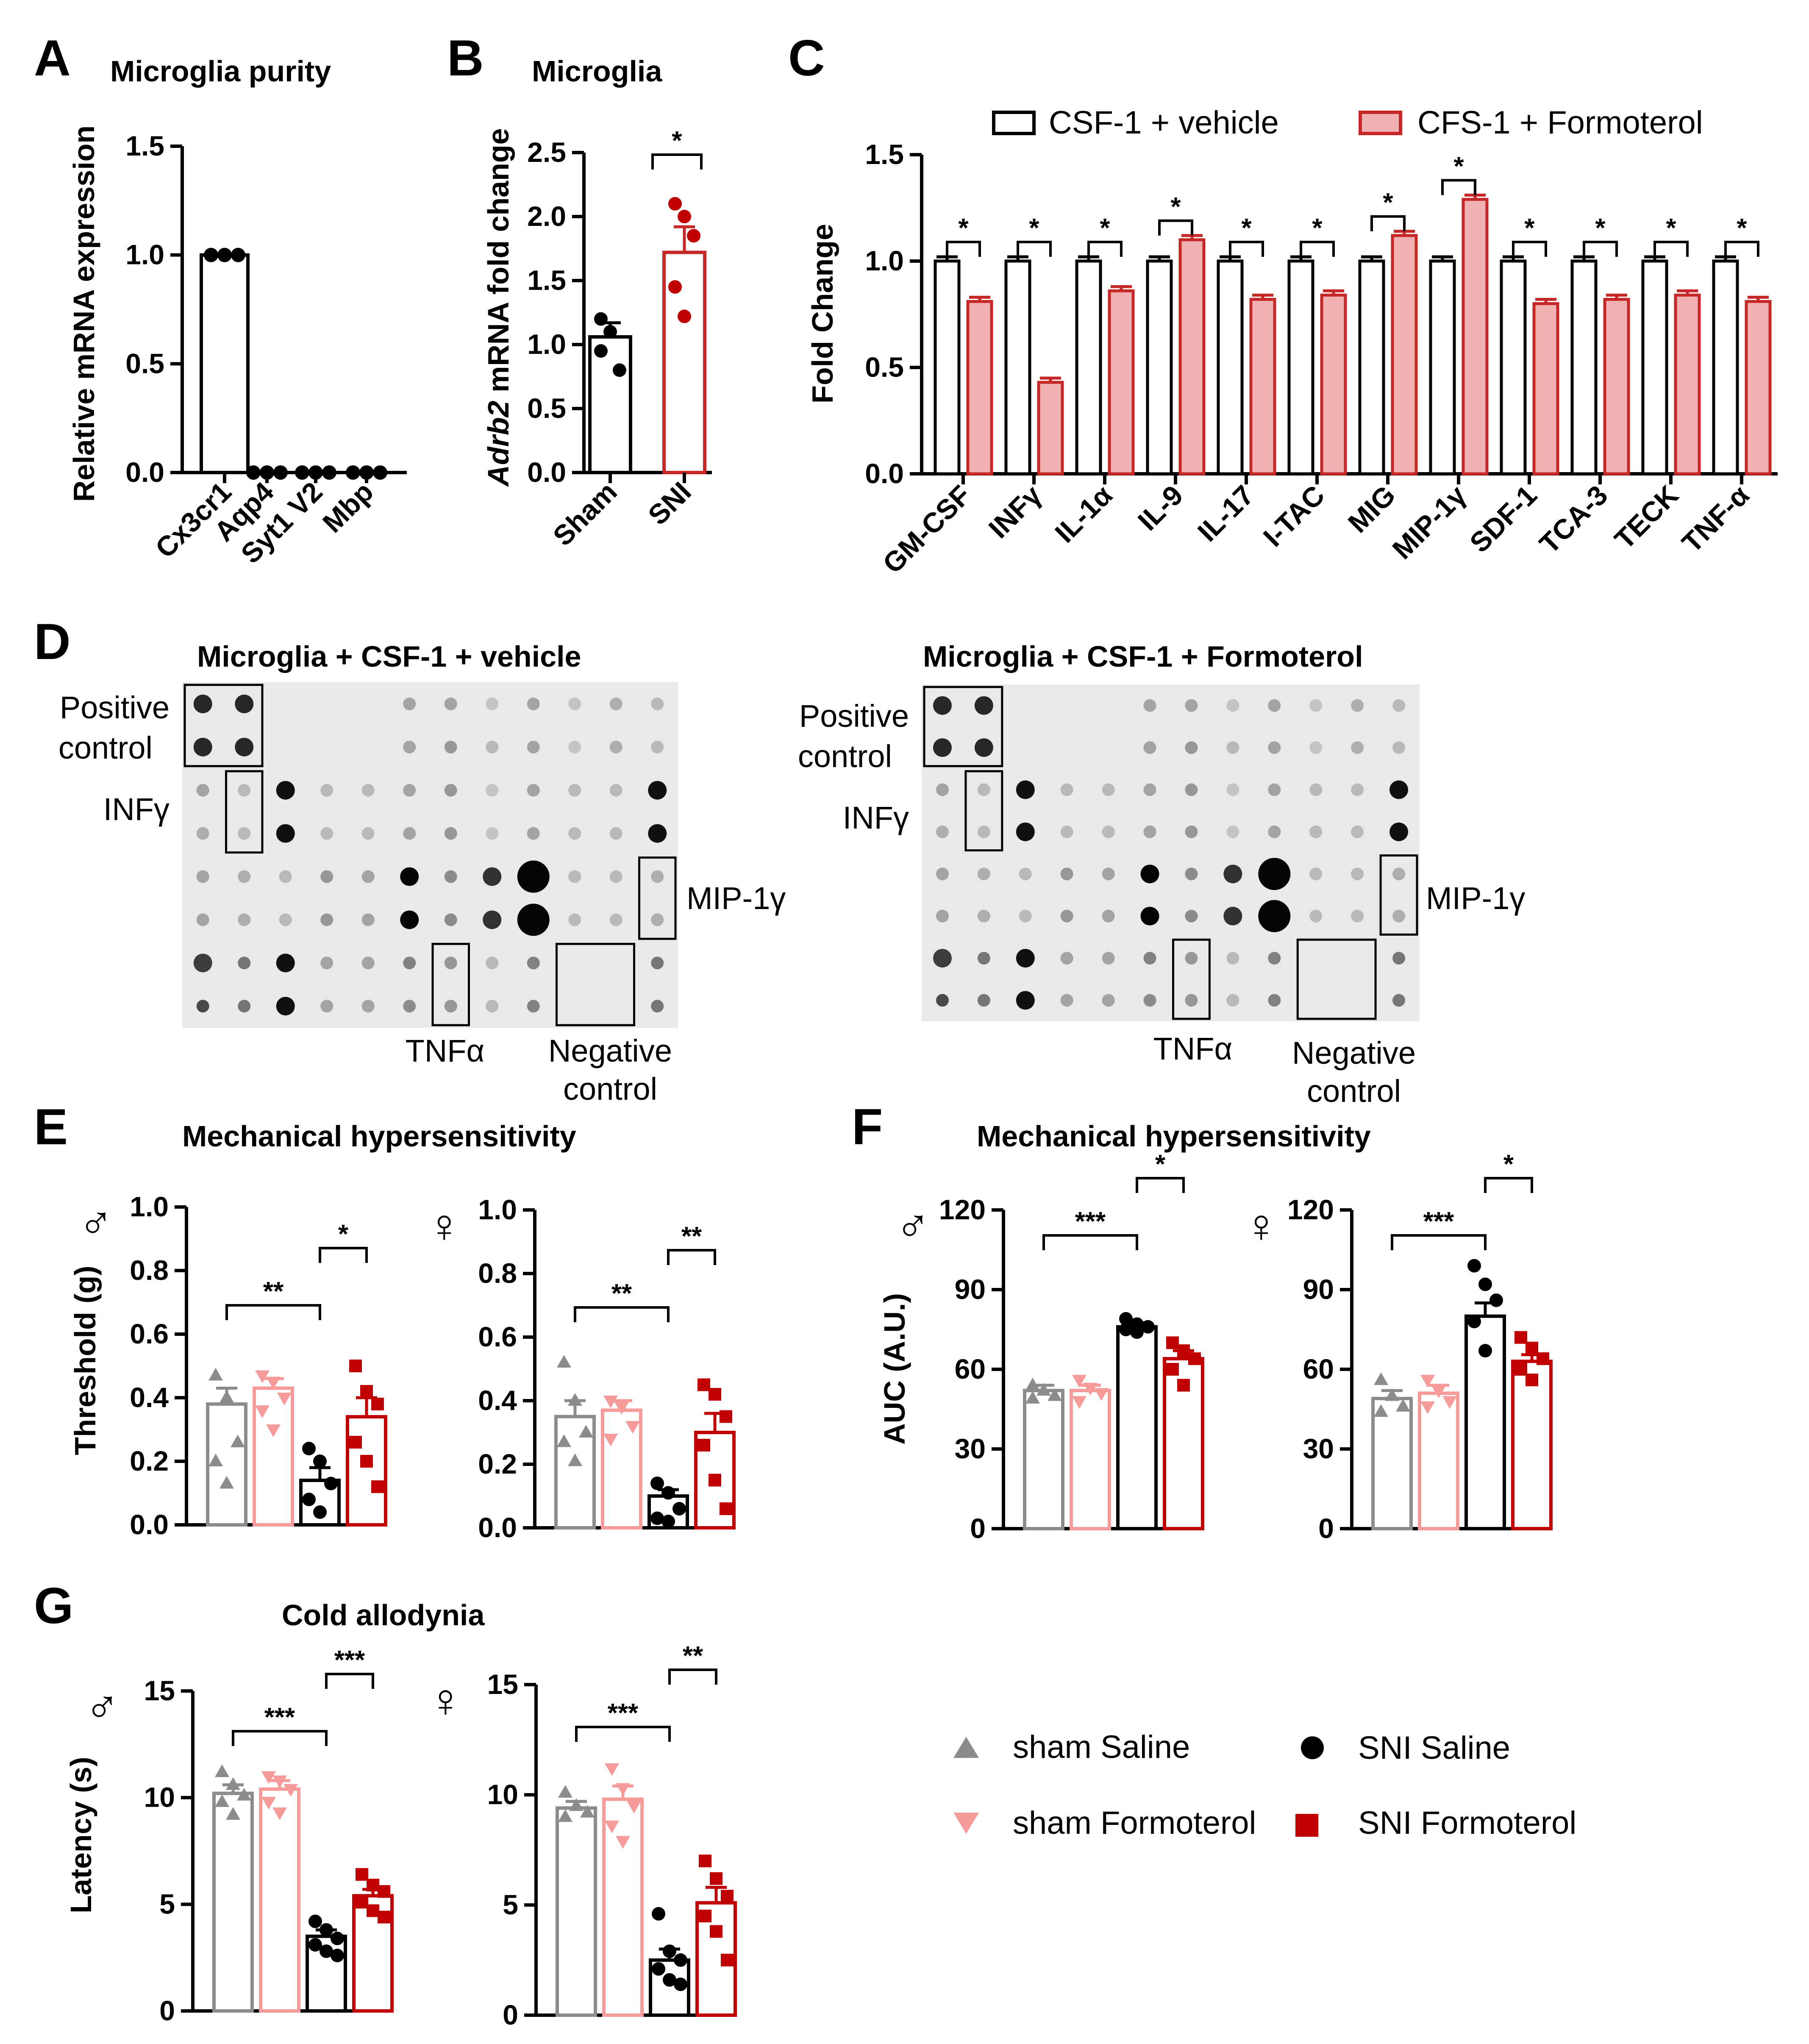 The height and width of the screenshot is (2044, 1809). I want to click on b-ytick-label-1: 0.5, so click(546, 408).